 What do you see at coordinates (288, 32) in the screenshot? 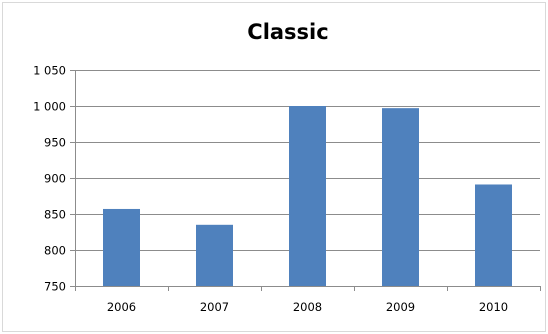
I see `chart-title: Classic` at bounding box center [288, 32].